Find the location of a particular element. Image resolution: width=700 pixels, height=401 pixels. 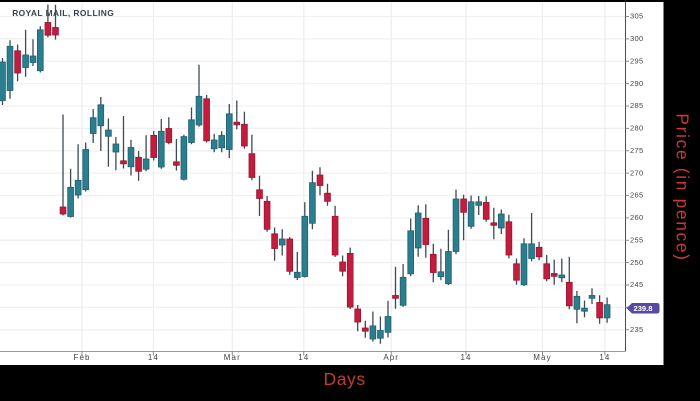

svg-text: 305 is located at coordinates (637, 16).